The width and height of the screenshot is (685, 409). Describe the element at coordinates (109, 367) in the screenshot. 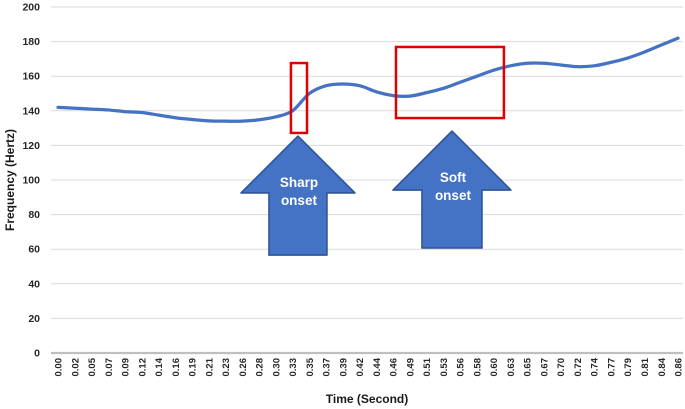

I see `x-tick-label: 0.07` at that location.